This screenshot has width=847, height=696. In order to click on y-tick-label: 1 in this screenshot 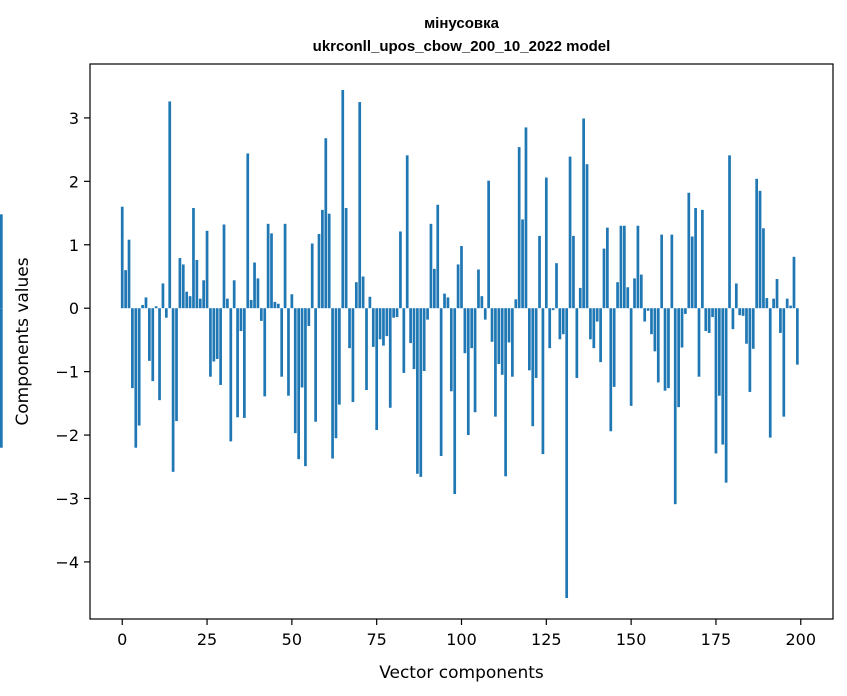, I will do `click(74, 245)`.